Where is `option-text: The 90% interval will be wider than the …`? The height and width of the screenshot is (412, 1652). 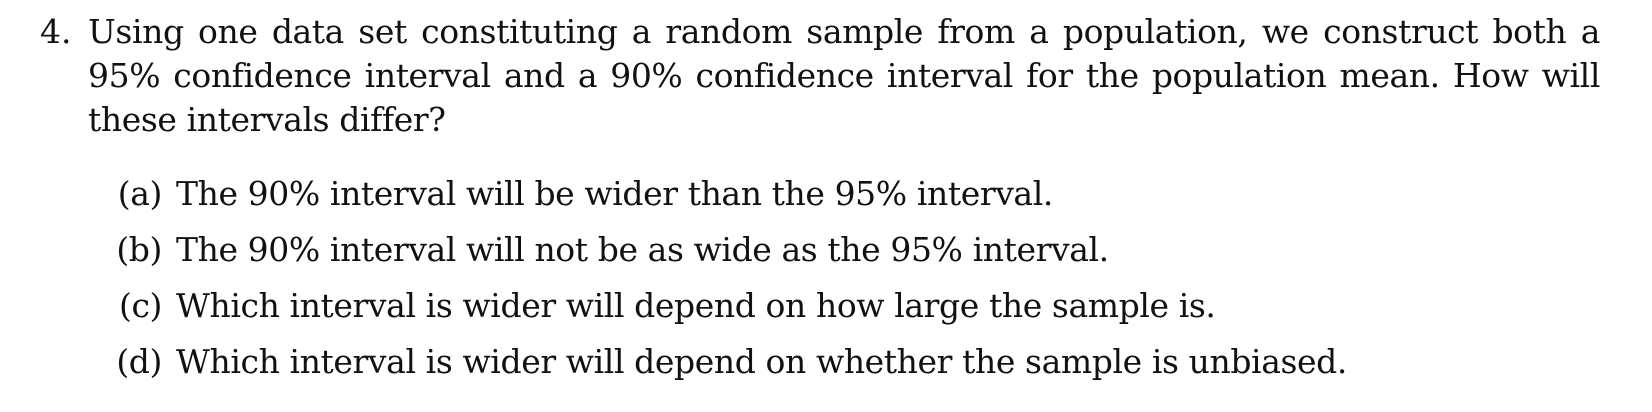 option-text: The 90% interval will be wider than the … is located at coordinates (614, 193).